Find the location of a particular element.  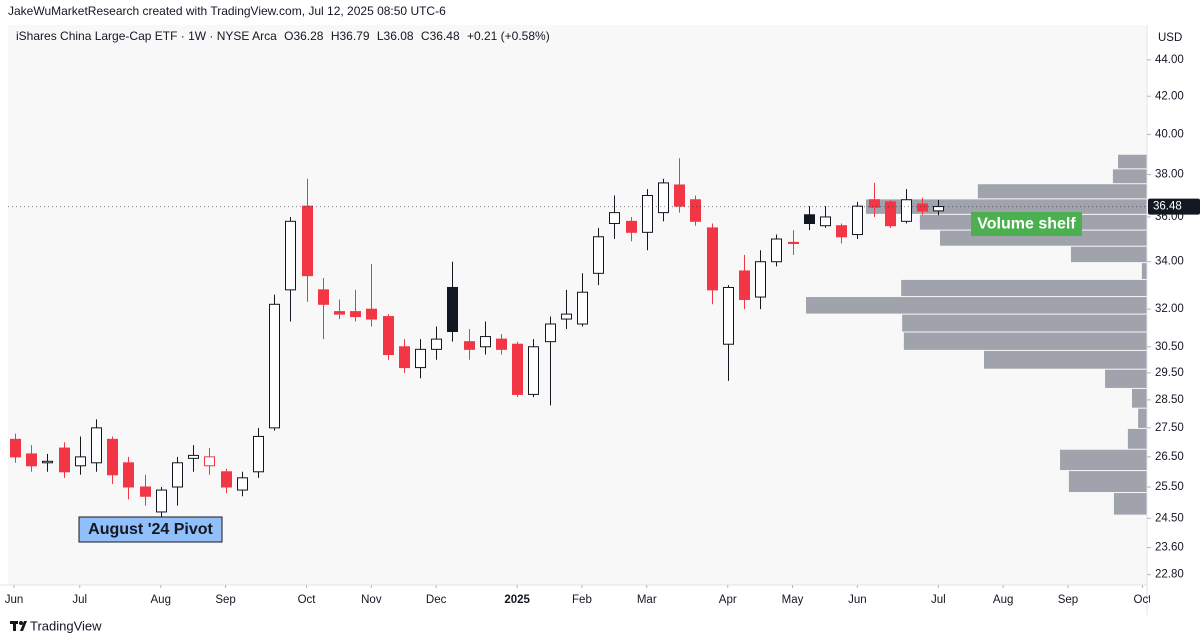

legend-high: H36.79 is located at coordinates (350, 36).